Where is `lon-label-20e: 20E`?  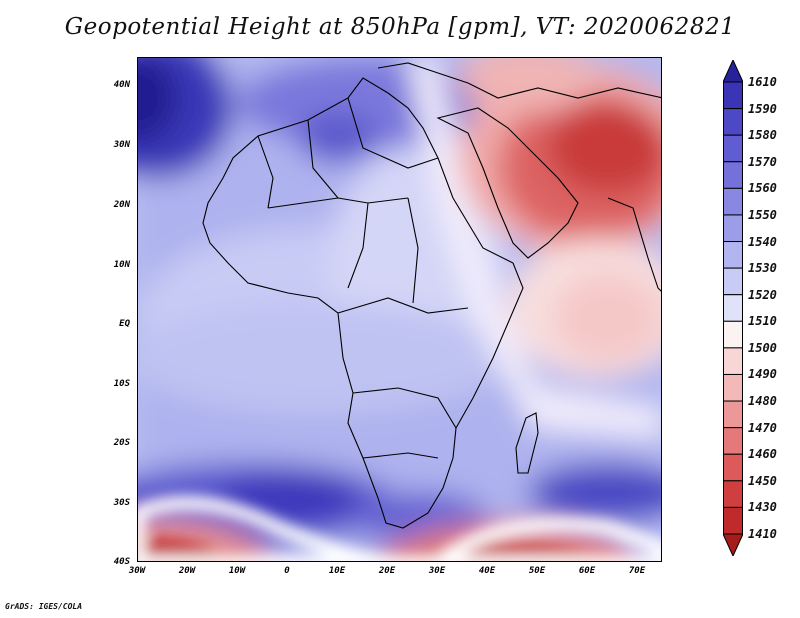
lon-label-20e: 20E is located at coordinates (387, 571).